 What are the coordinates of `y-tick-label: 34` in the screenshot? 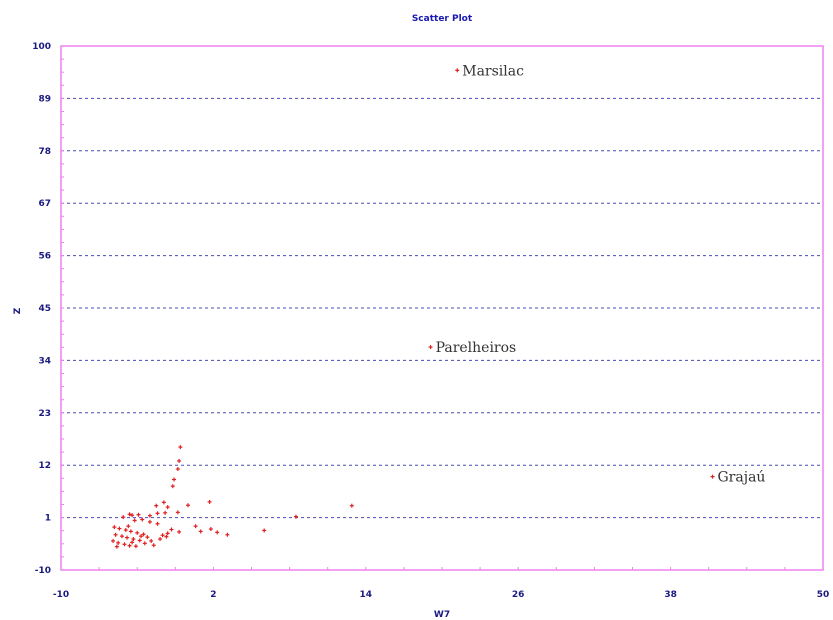 It's located at (44, 361).